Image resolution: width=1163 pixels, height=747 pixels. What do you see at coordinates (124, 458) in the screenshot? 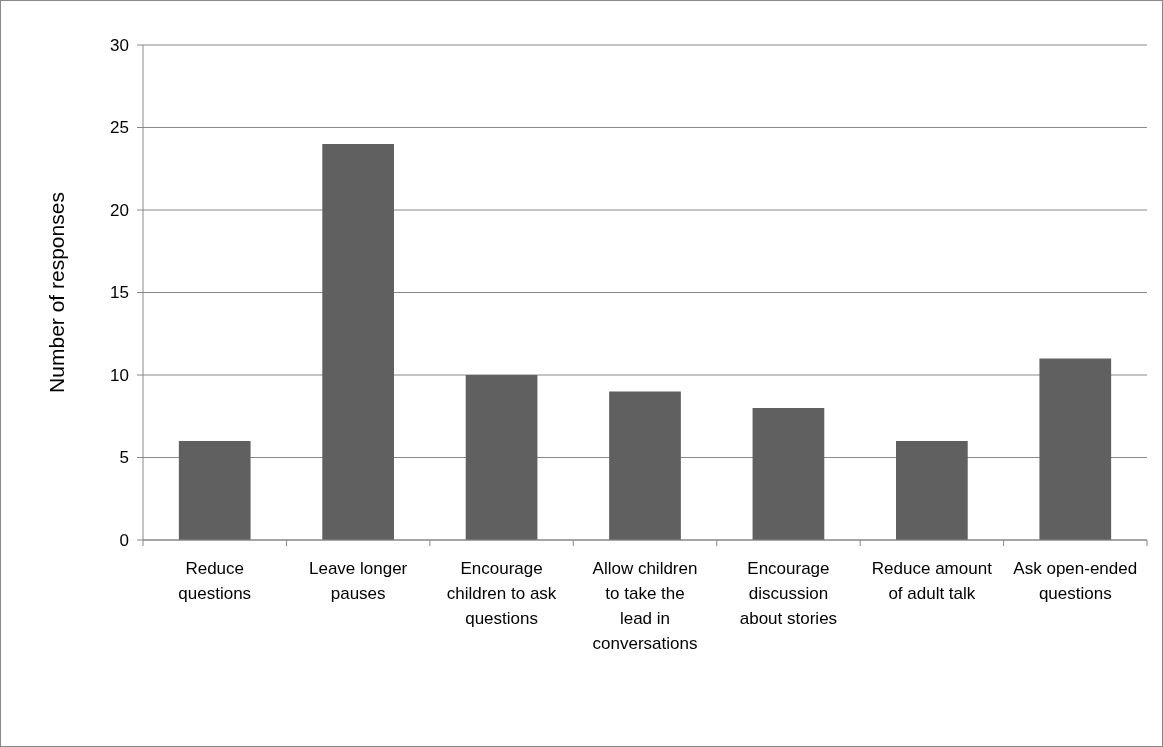
I see `y-tick-label: 5` at bounding box center [124, 458].